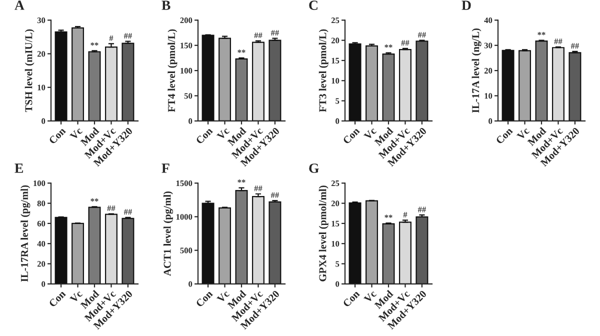  I want to click on y-tick-label: 200, so click(186, 21).